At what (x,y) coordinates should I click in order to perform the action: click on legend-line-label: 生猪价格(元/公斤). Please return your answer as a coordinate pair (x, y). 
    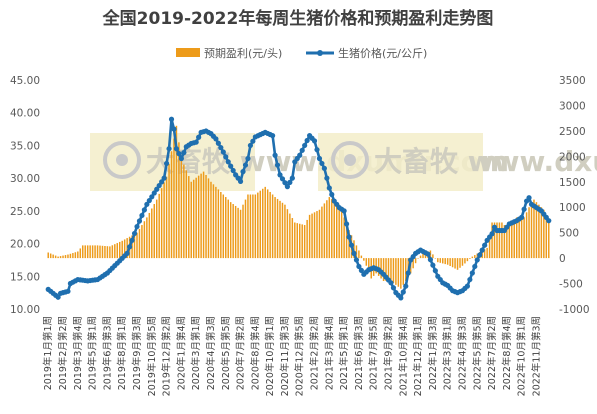
    Looking at the image, I should click on (382, 53).